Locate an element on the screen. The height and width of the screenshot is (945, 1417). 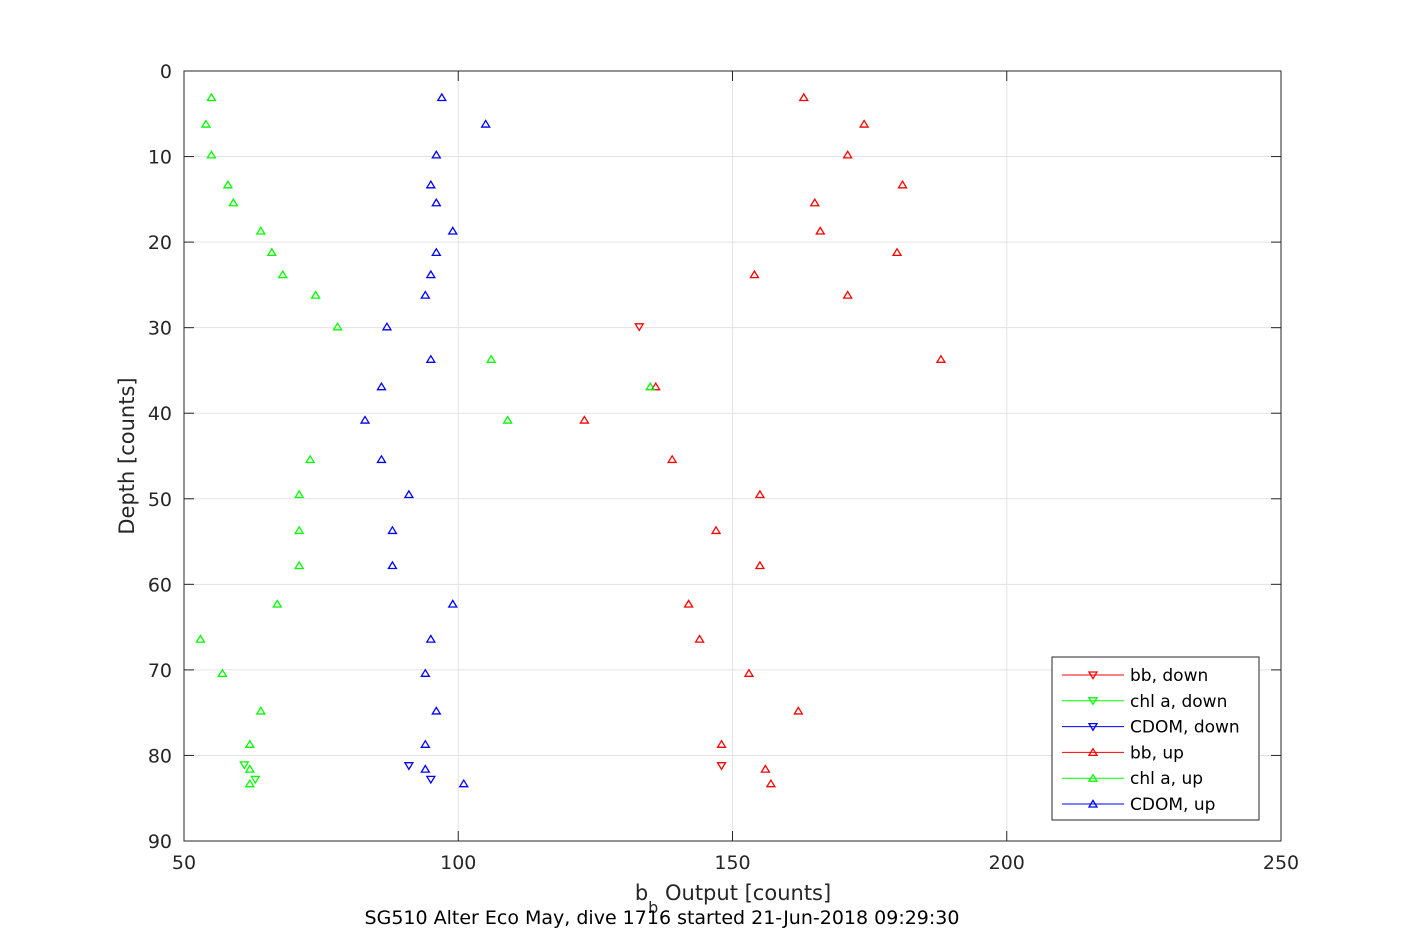
x-tick-label-1: 100 is located at coordinates (458, 863).